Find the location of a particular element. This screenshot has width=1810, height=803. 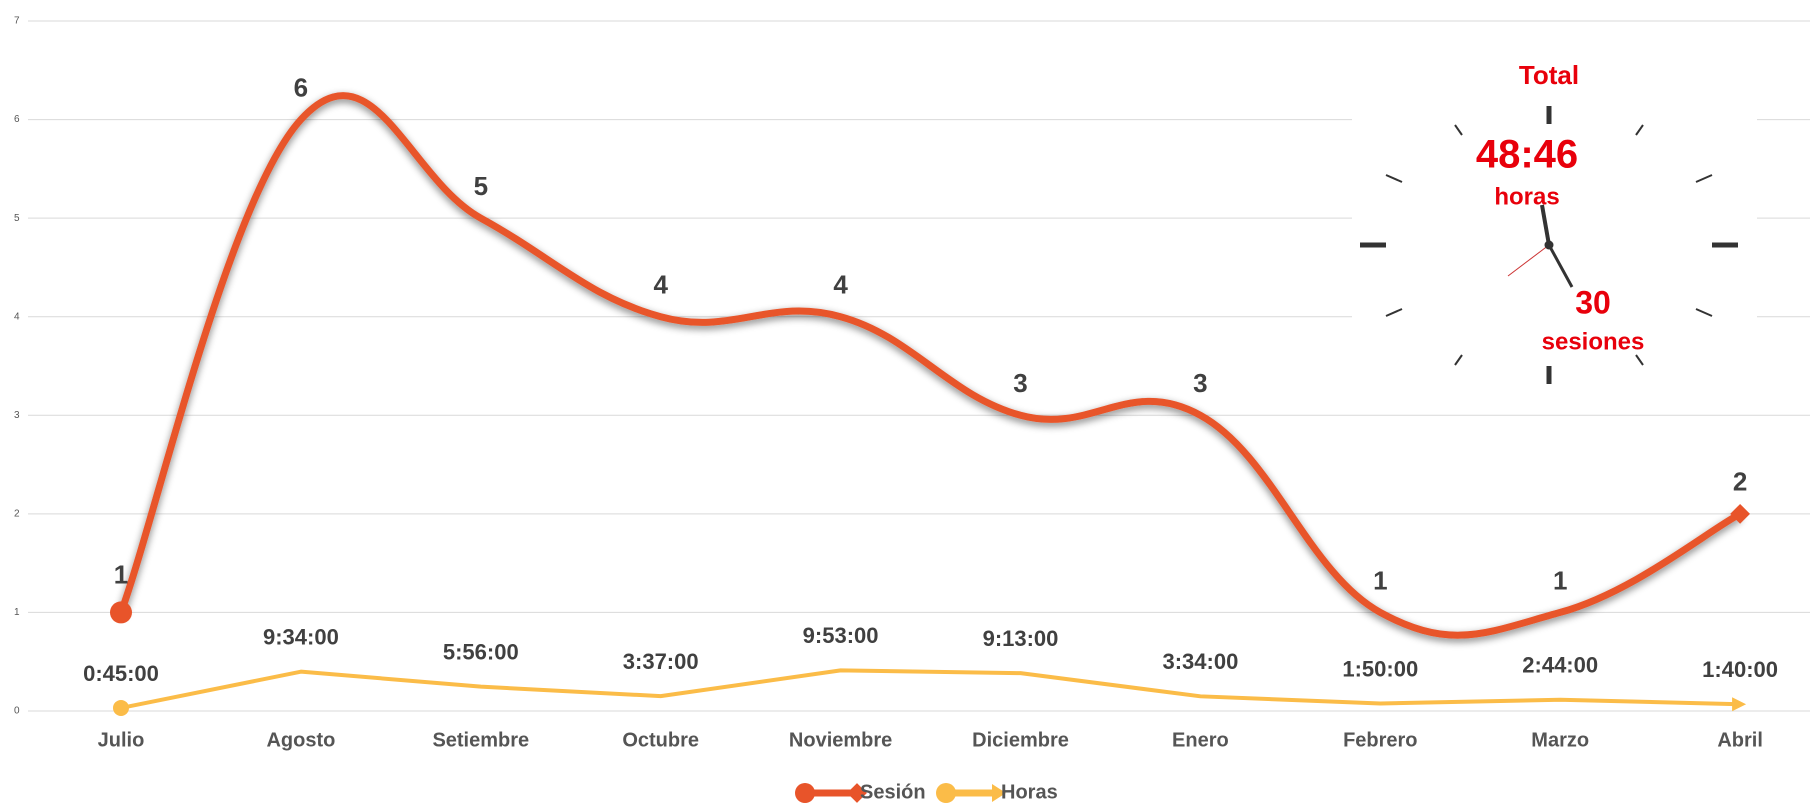

y-tick-label: 4 is located at coordinates (17, 316).